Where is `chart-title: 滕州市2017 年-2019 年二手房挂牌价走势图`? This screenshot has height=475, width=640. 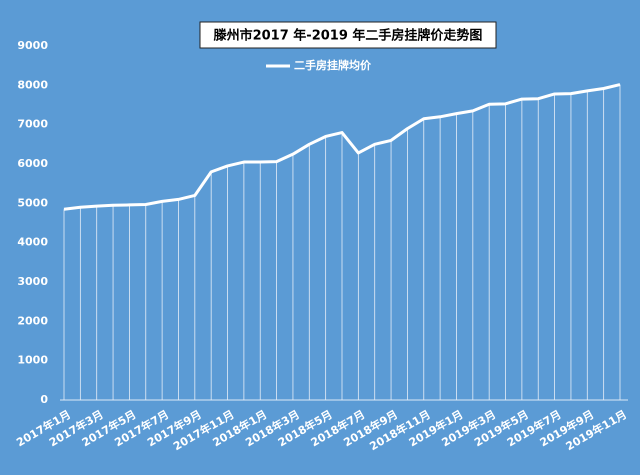
chart-title: 滕州市2017 年-2019 年二手房挂牌价走势图 is located at coordinates (348, 36).